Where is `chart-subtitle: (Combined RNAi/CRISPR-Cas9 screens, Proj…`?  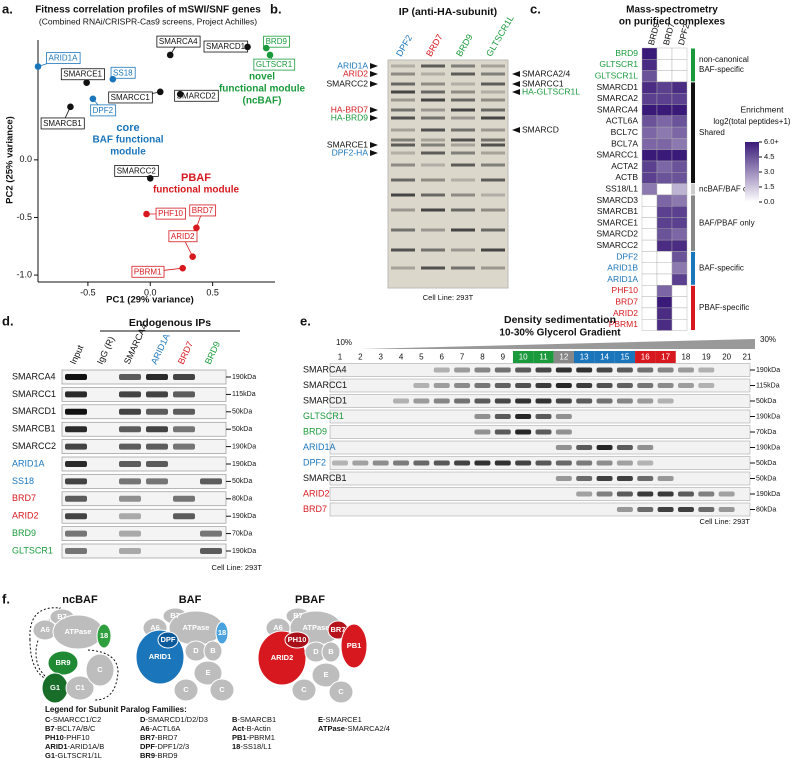 chart-subtitle: (Combined RNAi/CRISPR-Cas9 screens, Proj… is located at coordinates (148, 21).